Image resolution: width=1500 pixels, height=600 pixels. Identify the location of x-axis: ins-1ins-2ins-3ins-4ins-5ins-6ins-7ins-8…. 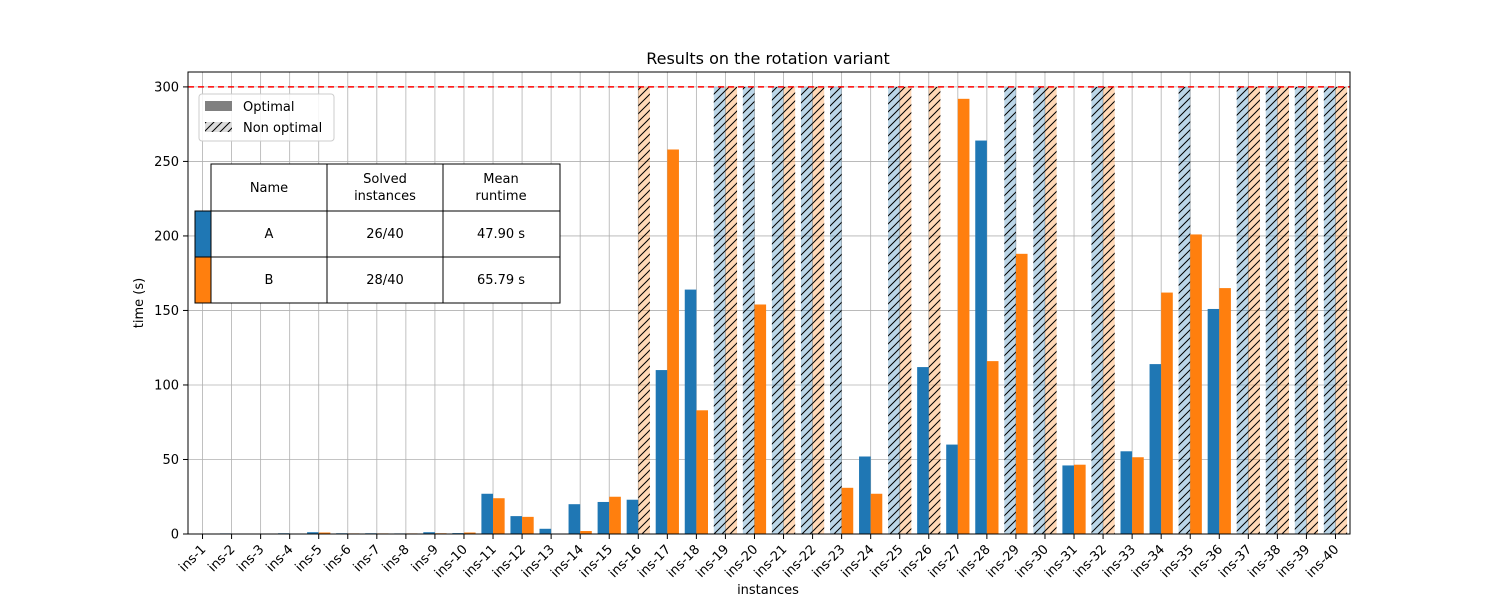
(759, 557).